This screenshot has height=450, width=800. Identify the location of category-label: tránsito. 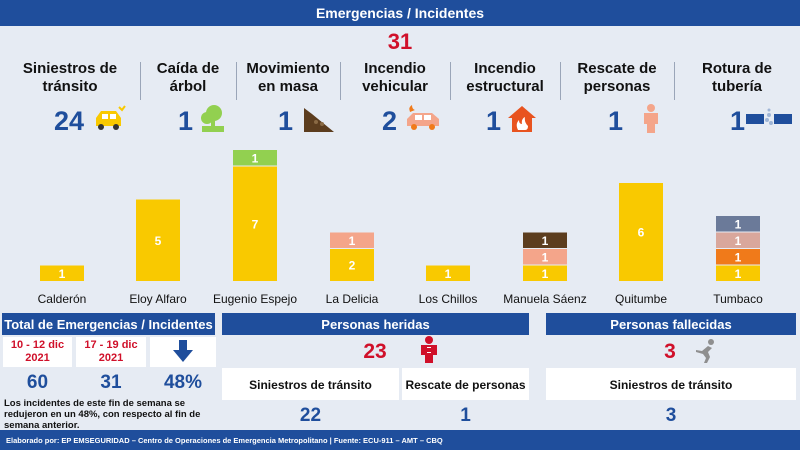
(70, 86).